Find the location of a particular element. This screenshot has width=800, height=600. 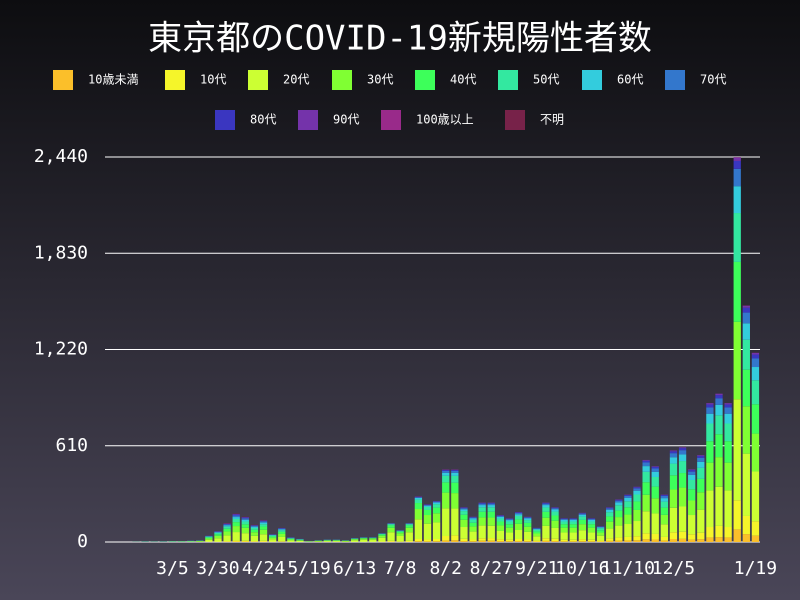

legend-label: 70代 is located at coordinates (713, 80).